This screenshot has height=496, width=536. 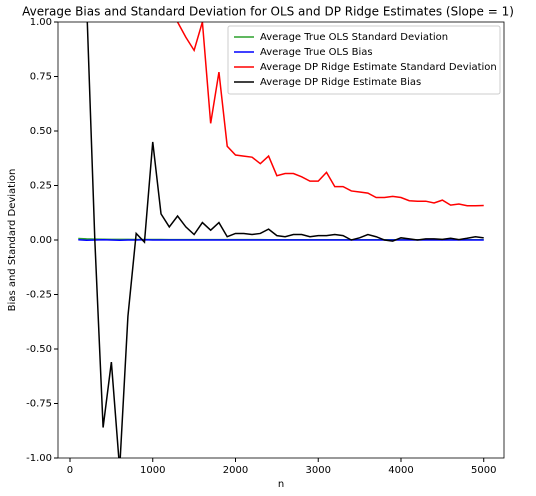 What do you see at coordinates (483, 470) in the screenshot?
I see `x-tick-label: 5000` at bounding box center [483, 470].